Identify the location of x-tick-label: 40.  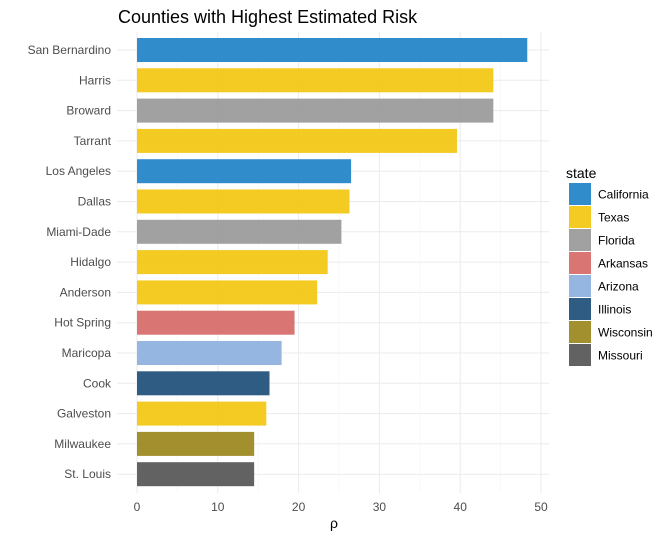
(461, 507).